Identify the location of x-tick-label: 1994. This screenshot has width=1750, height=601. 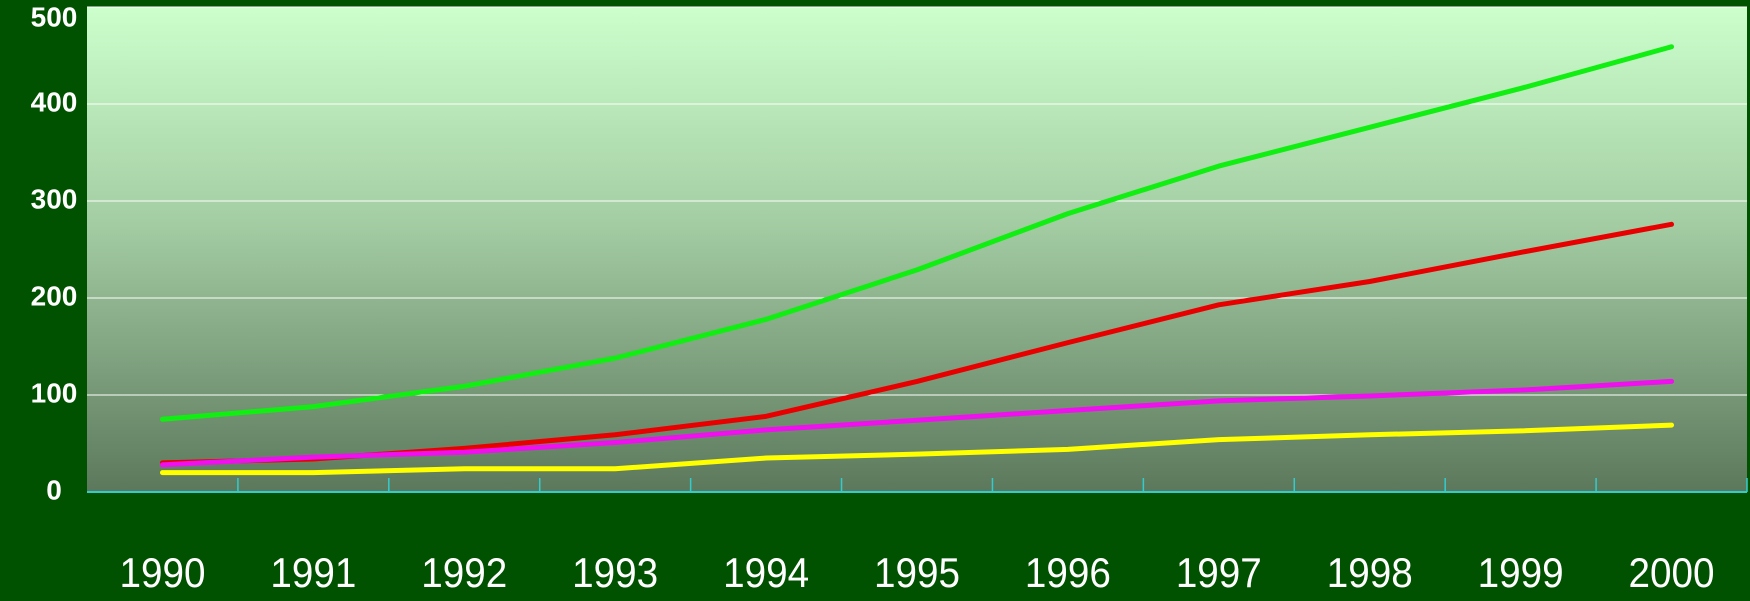
(766, 572).